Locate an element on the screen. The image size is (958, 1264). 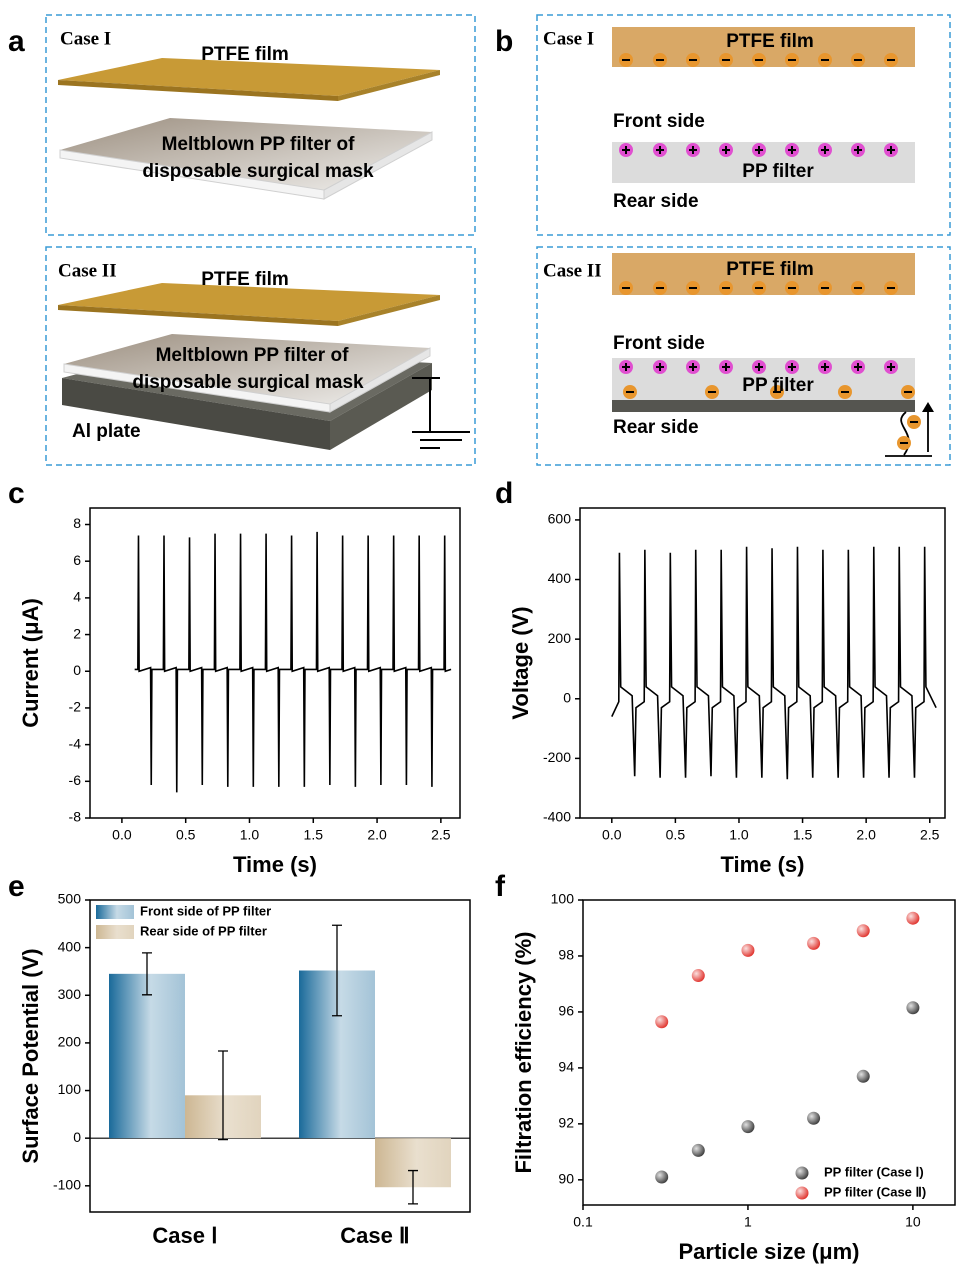
x-tick-label: 0.5 is located at coordinates (676, 835).